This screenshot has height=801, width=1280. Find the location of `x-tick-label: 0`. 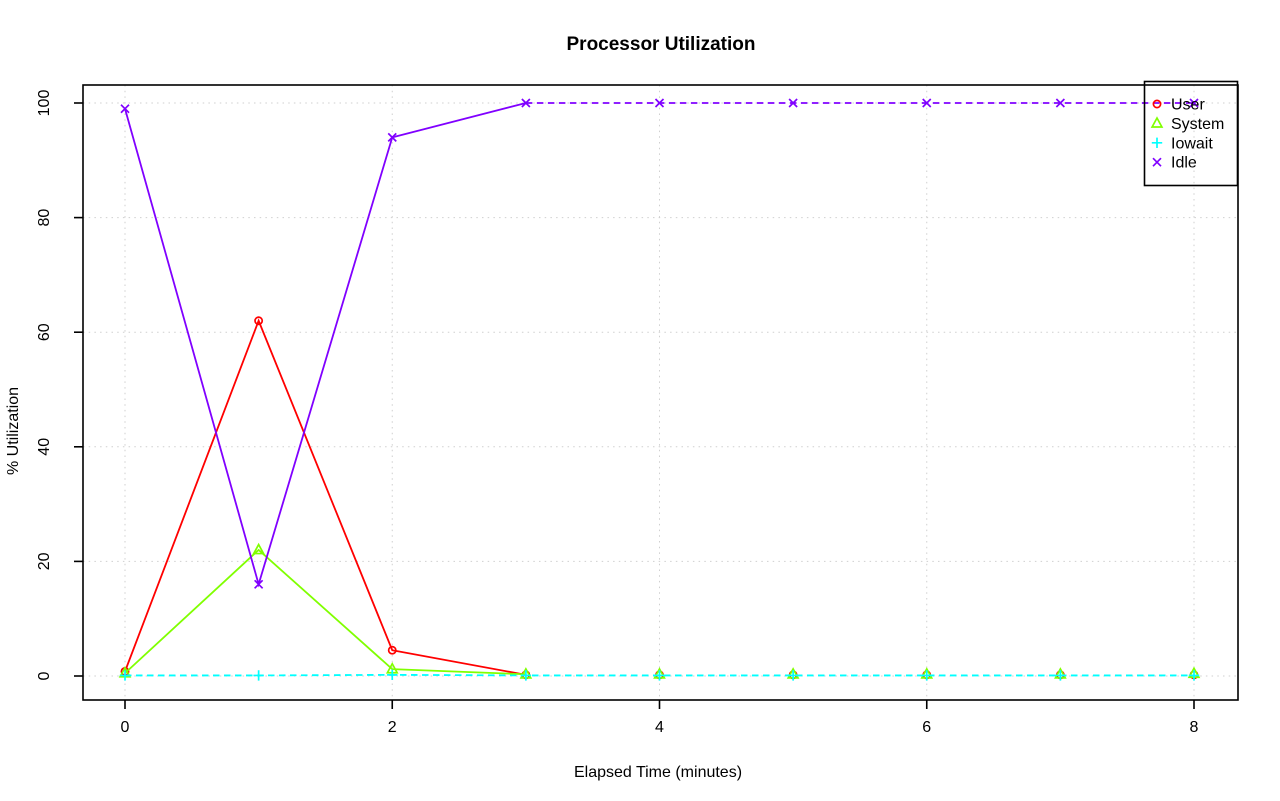

x-tick-label: 0 is located at coordinates (125, 727).